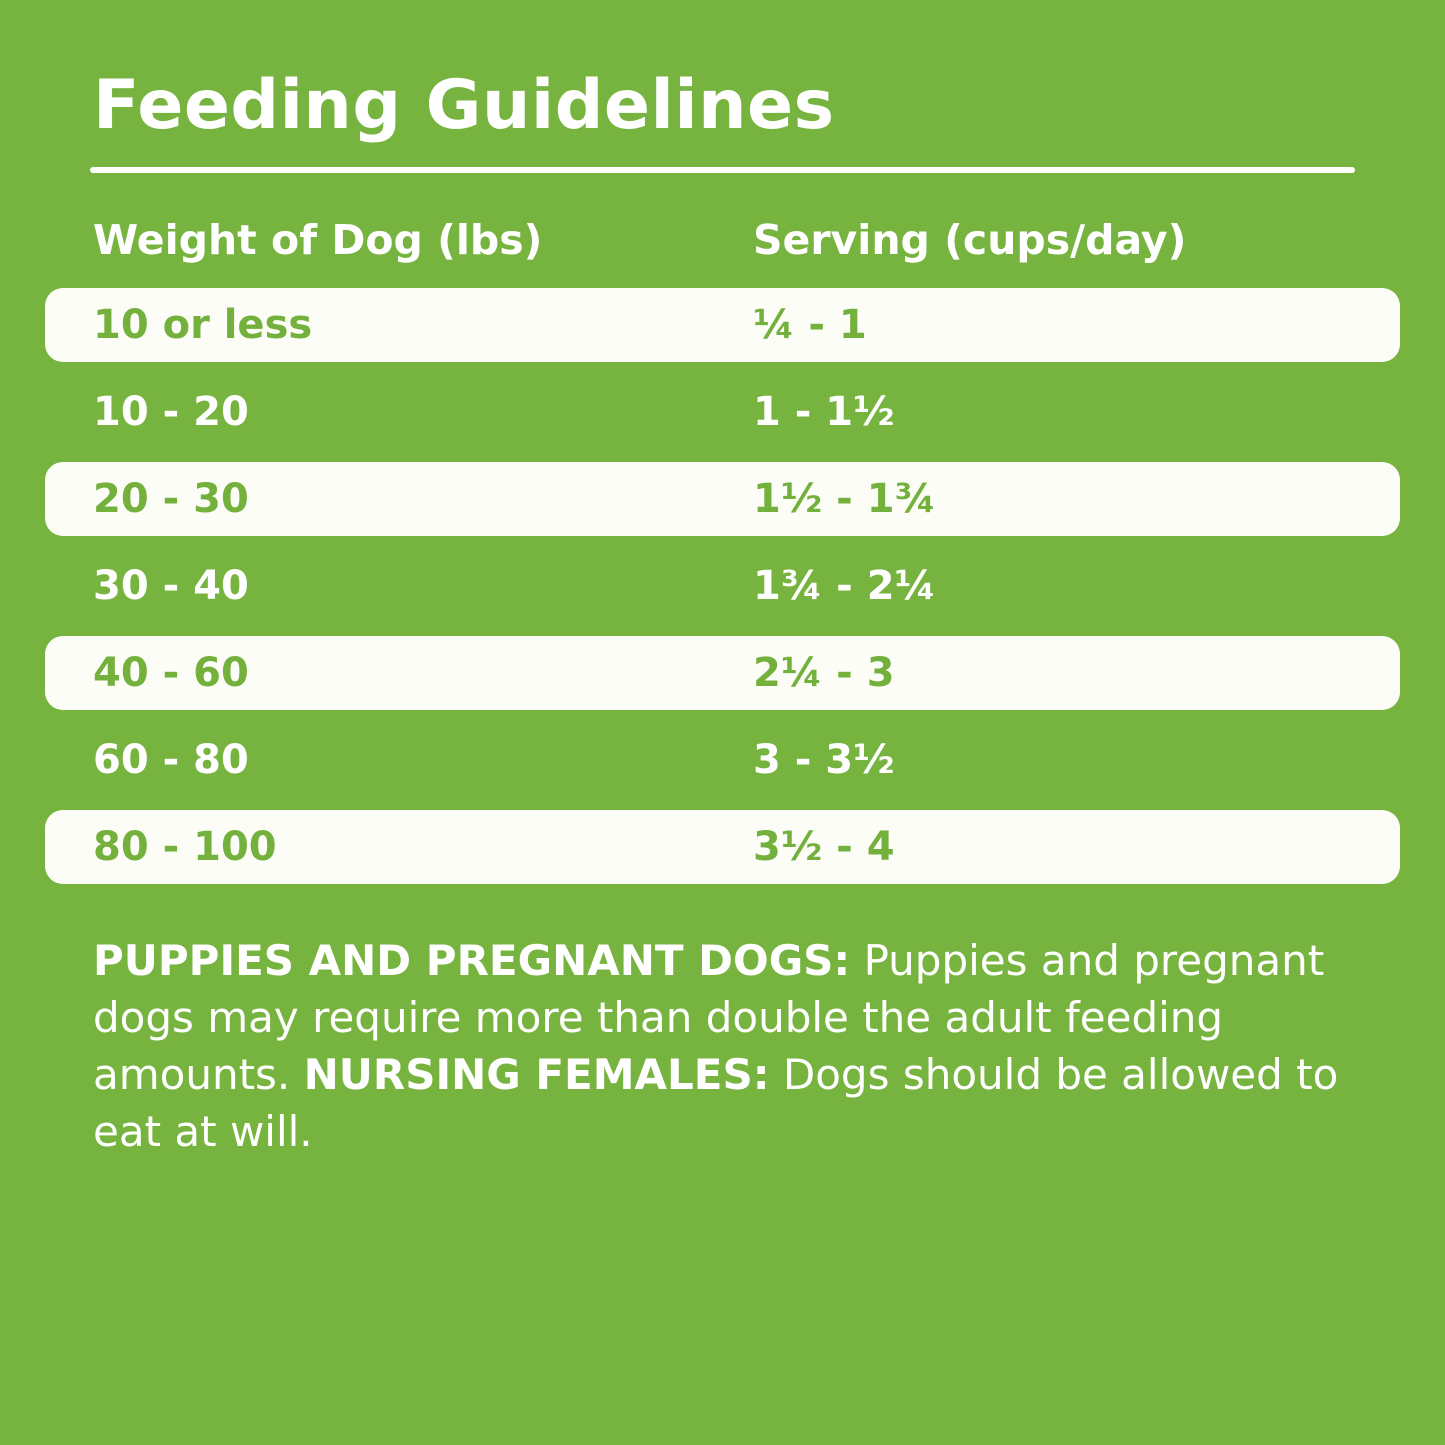  I want to click on puppies-pregnant-label: PUPPIES AND PREGNANT DOGS:, so click(472, 960).